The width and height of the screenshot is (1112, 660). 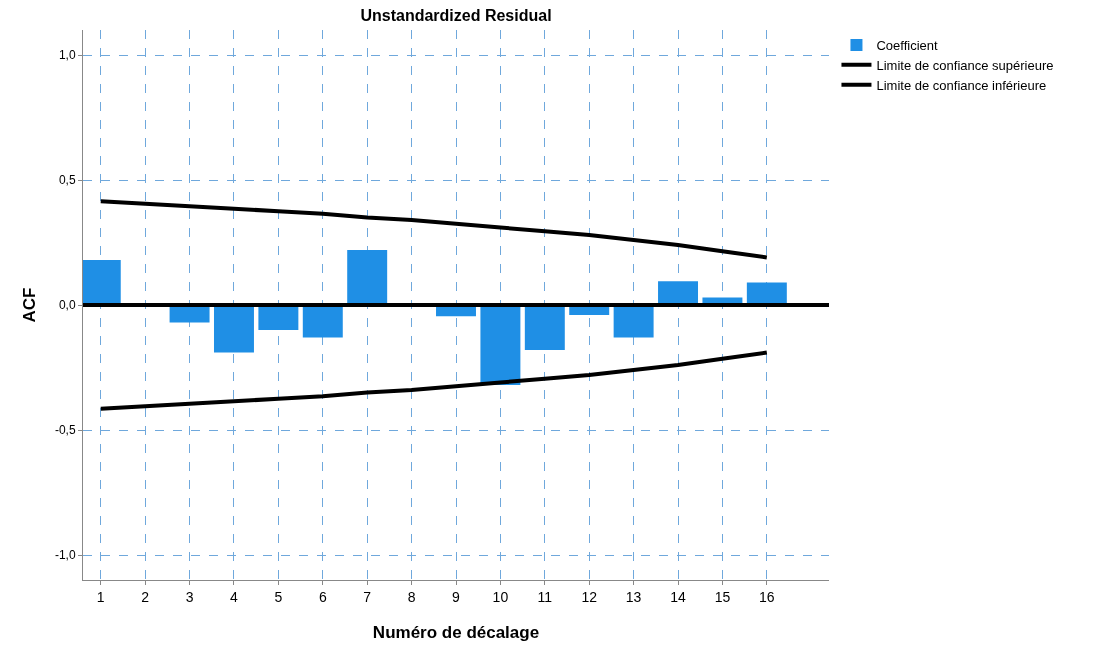 What do you see at coordinates (189, 596) in the screenshot?
I see `x-tick-label: 3` at bounding box center [189, 596].